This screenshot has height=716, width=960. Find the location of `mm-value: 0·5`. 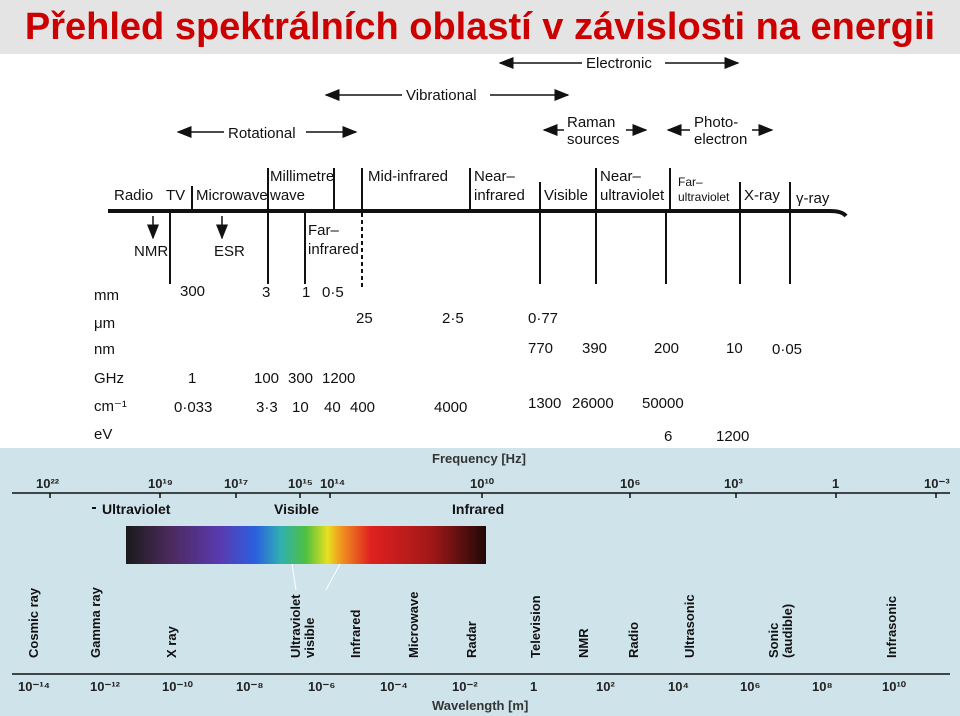

mm-value: 0·5 is located at coordinates (333, 292).